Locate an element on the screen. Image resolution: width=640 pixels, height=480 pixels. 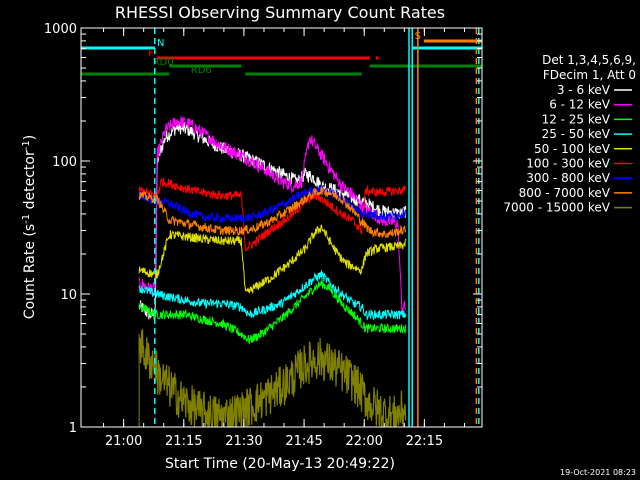
x-axis-label: Start Time (20-May-13 20:49:22) is located at coordinates (280, 464).